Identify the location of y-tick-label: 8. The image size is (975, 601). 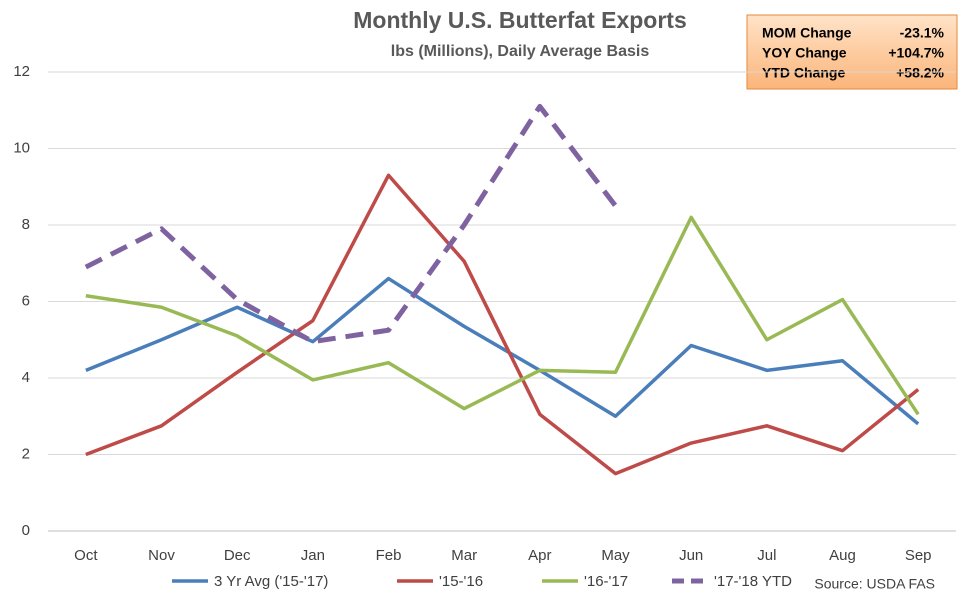
(26, 224).